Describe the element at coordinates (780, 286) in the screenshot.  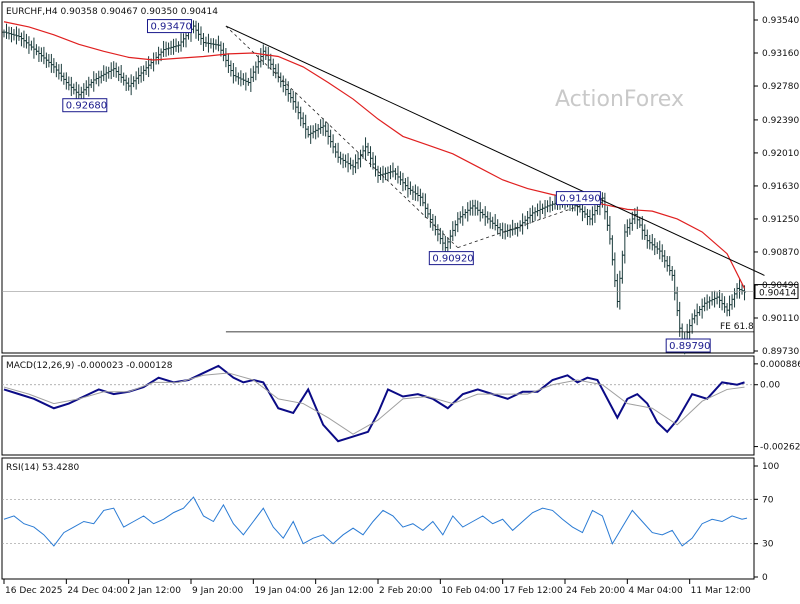
I see `price-y-label: 0.90490` at that location.